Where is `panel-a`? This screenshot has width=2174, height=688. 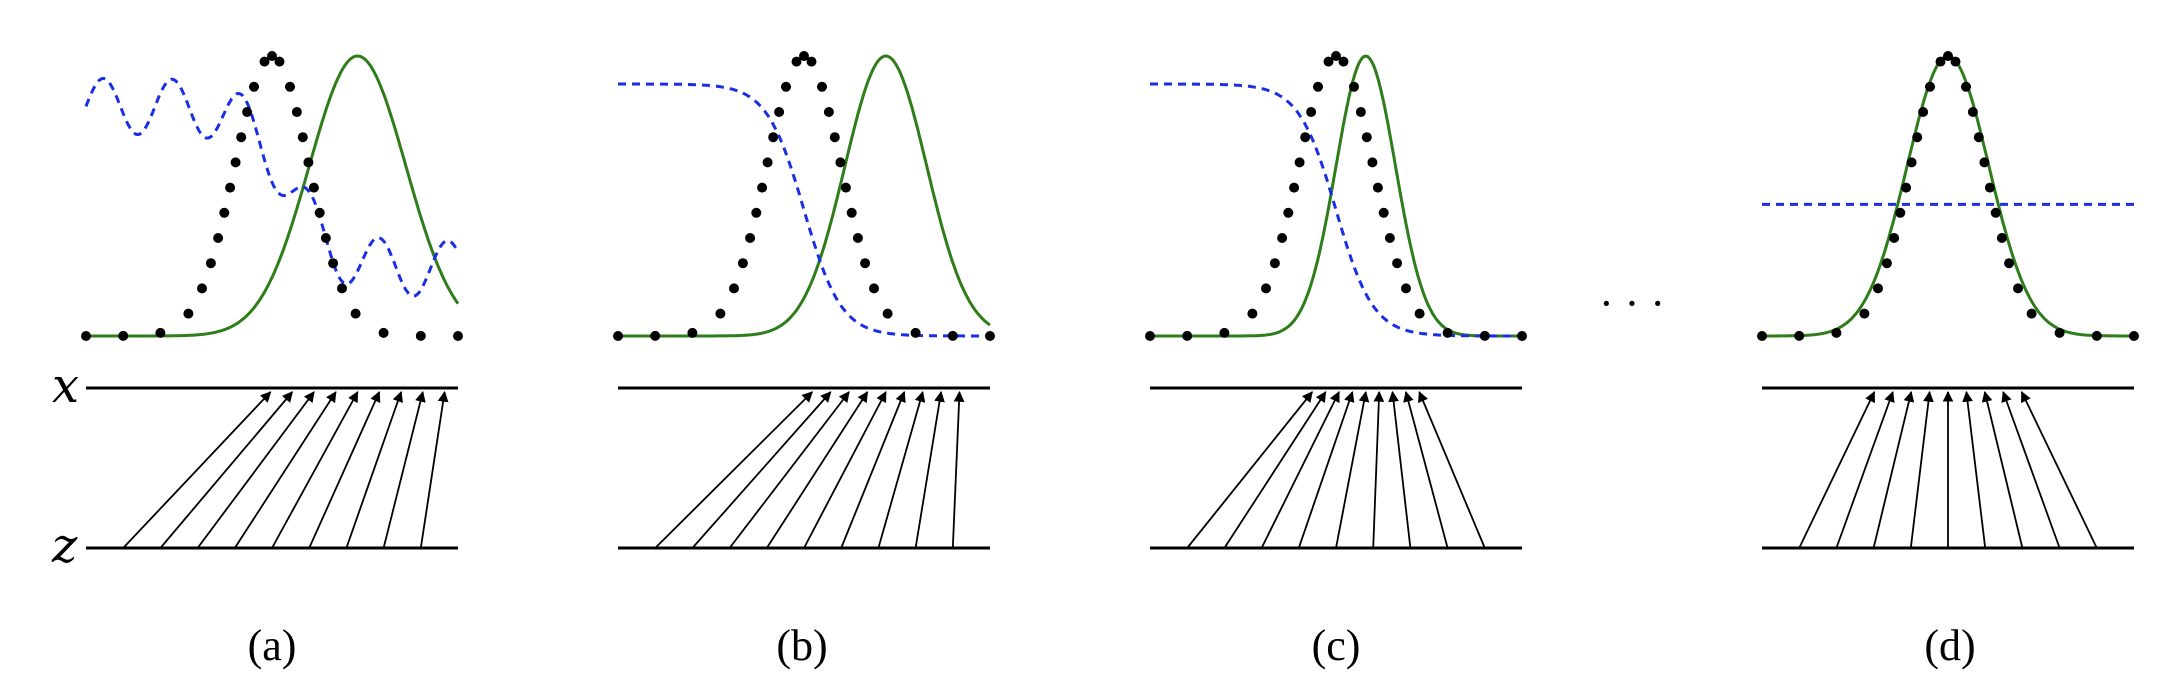 panel-a is located at coordinates (272, 300).